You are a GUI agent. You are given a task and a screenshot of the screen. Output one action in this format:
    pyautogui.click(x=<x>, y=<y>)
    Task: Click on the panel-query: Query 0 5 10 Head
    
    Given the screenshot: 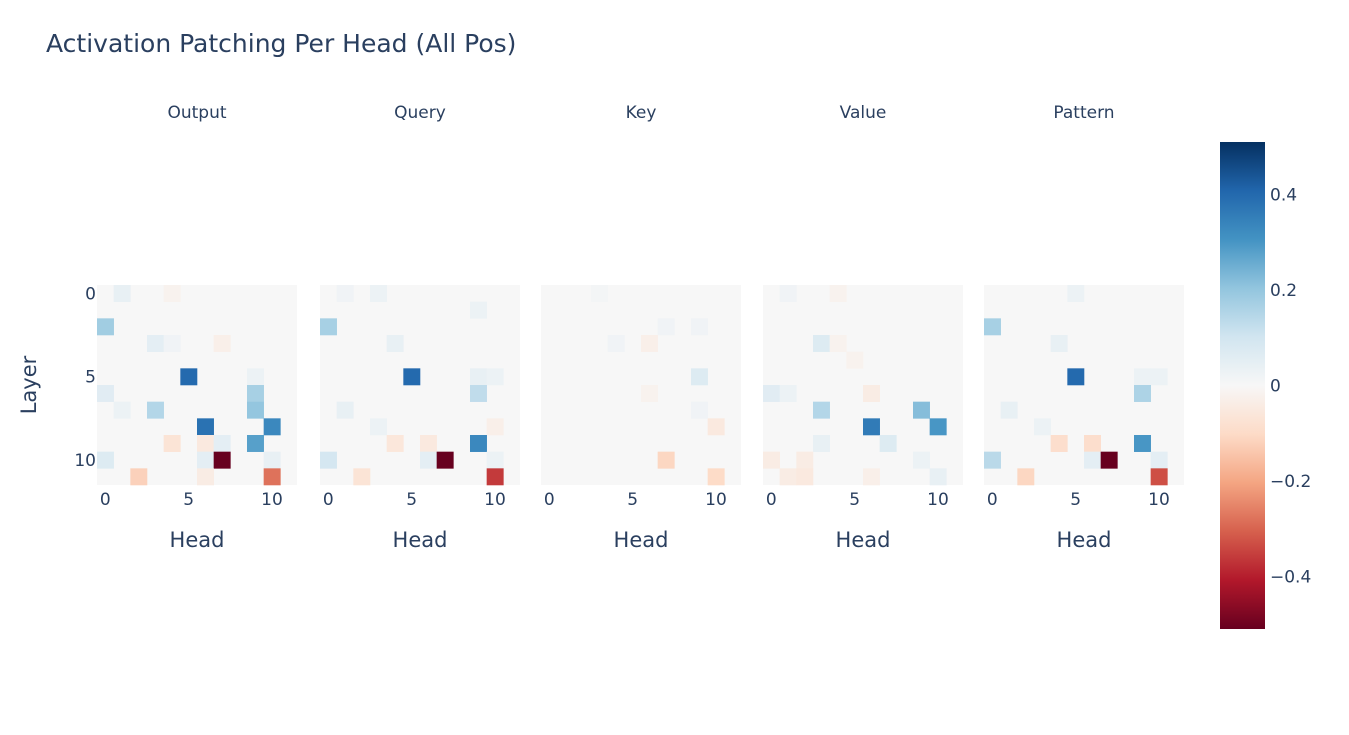 What is the action you would take?
    pyautogui.click(x=420, y=327)
    